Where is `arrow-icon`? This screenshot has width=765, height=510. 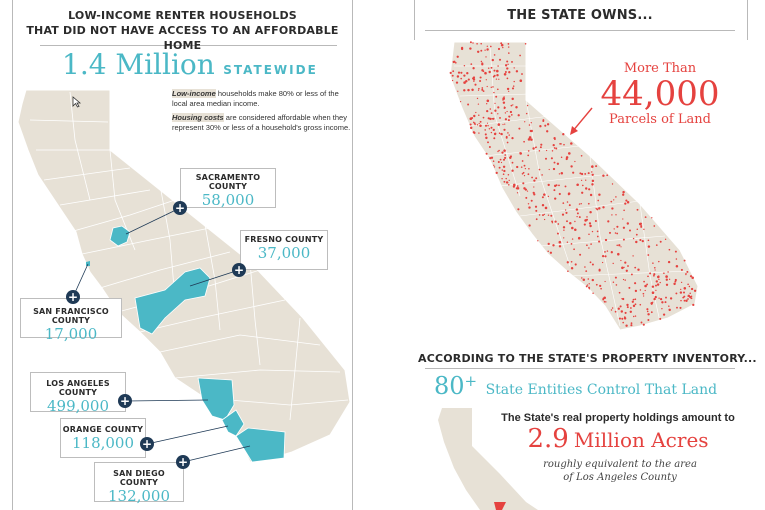 arrow-icon is located at coordinates (581, 121).